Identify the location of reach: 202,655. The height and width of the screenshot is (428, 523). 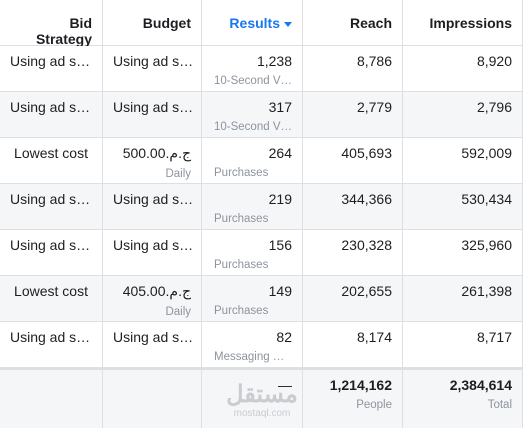
(366, 291).